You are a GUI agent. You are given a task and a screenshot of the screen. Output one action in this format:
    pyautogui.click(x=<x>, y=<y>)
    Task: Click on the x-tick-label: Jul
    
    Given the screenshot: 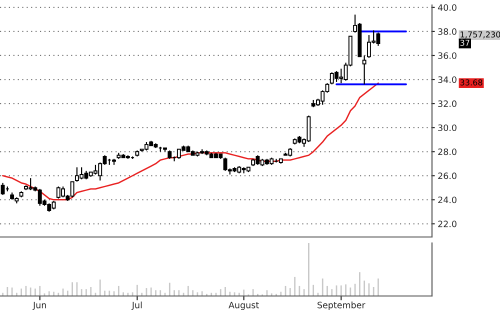 What is the action you would take?
    pyautogui.click(x=136, y=306)
    